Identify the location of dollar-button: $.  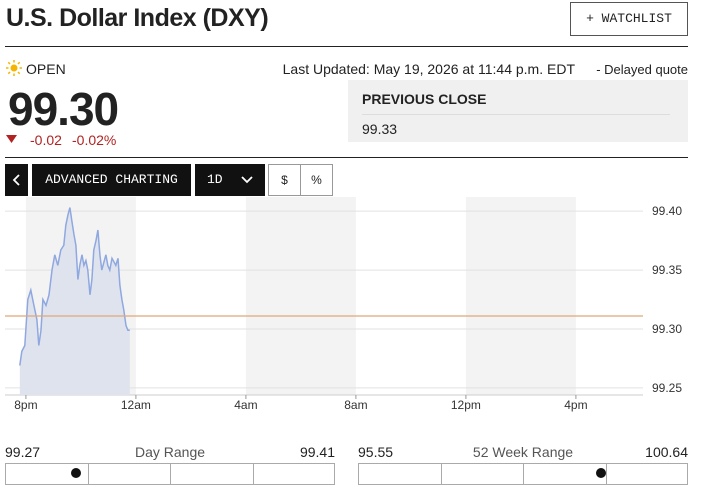
(284, 180).